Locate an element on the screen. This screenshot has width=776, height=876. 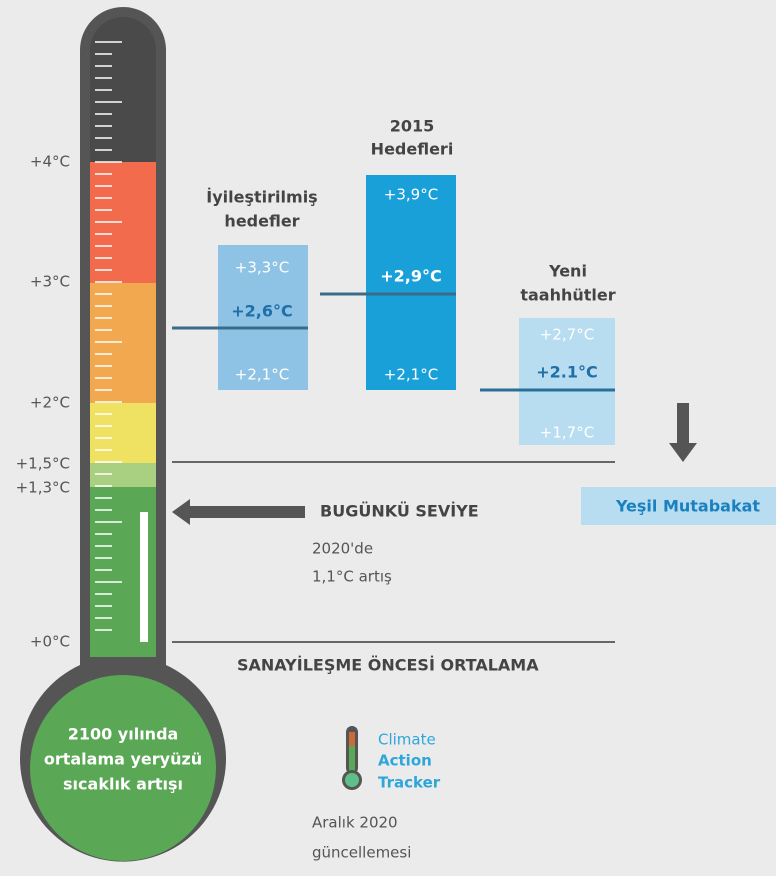
scale-labels: +4°C +3°C +2°C +1,5°C +1,3°C +0°C is located at coordinates (43, 402).